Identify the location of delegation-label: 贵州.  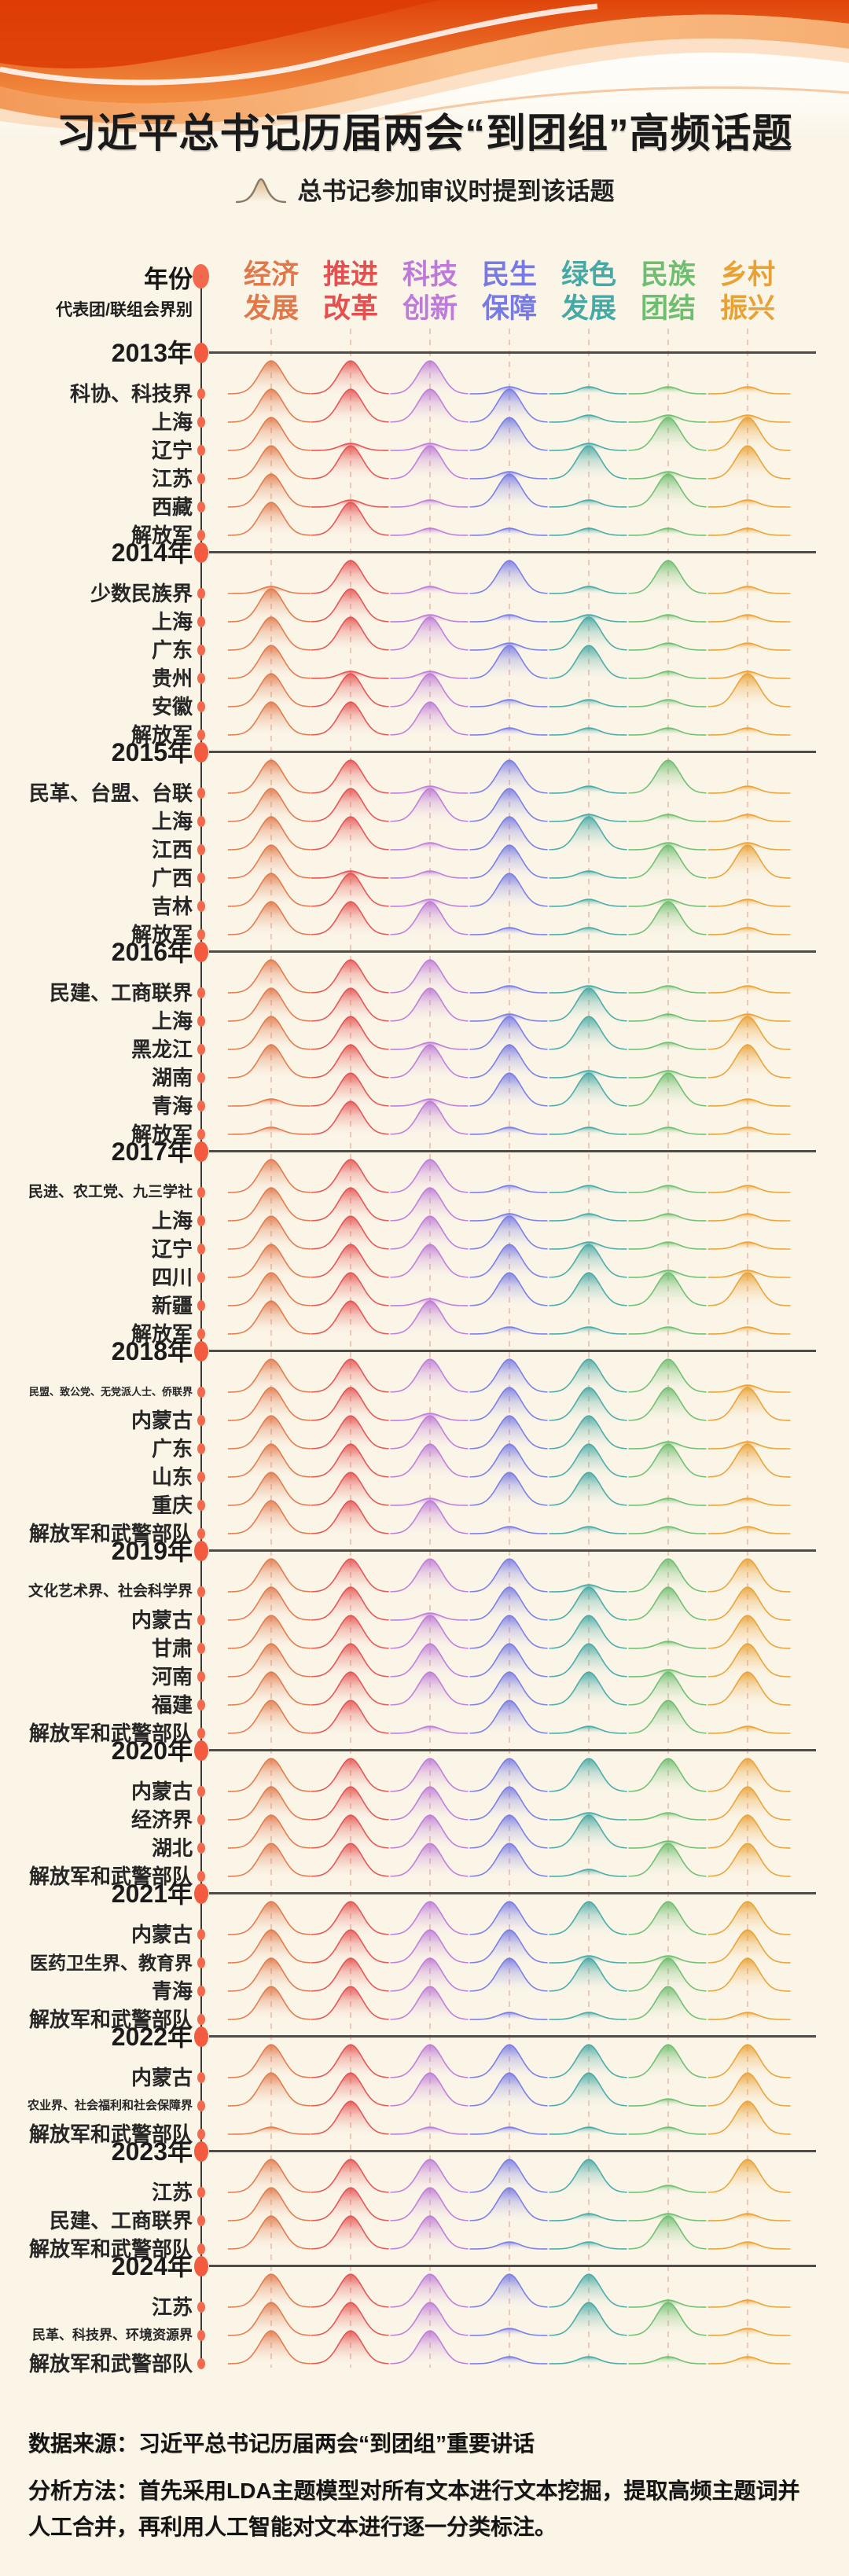
(172, 678).